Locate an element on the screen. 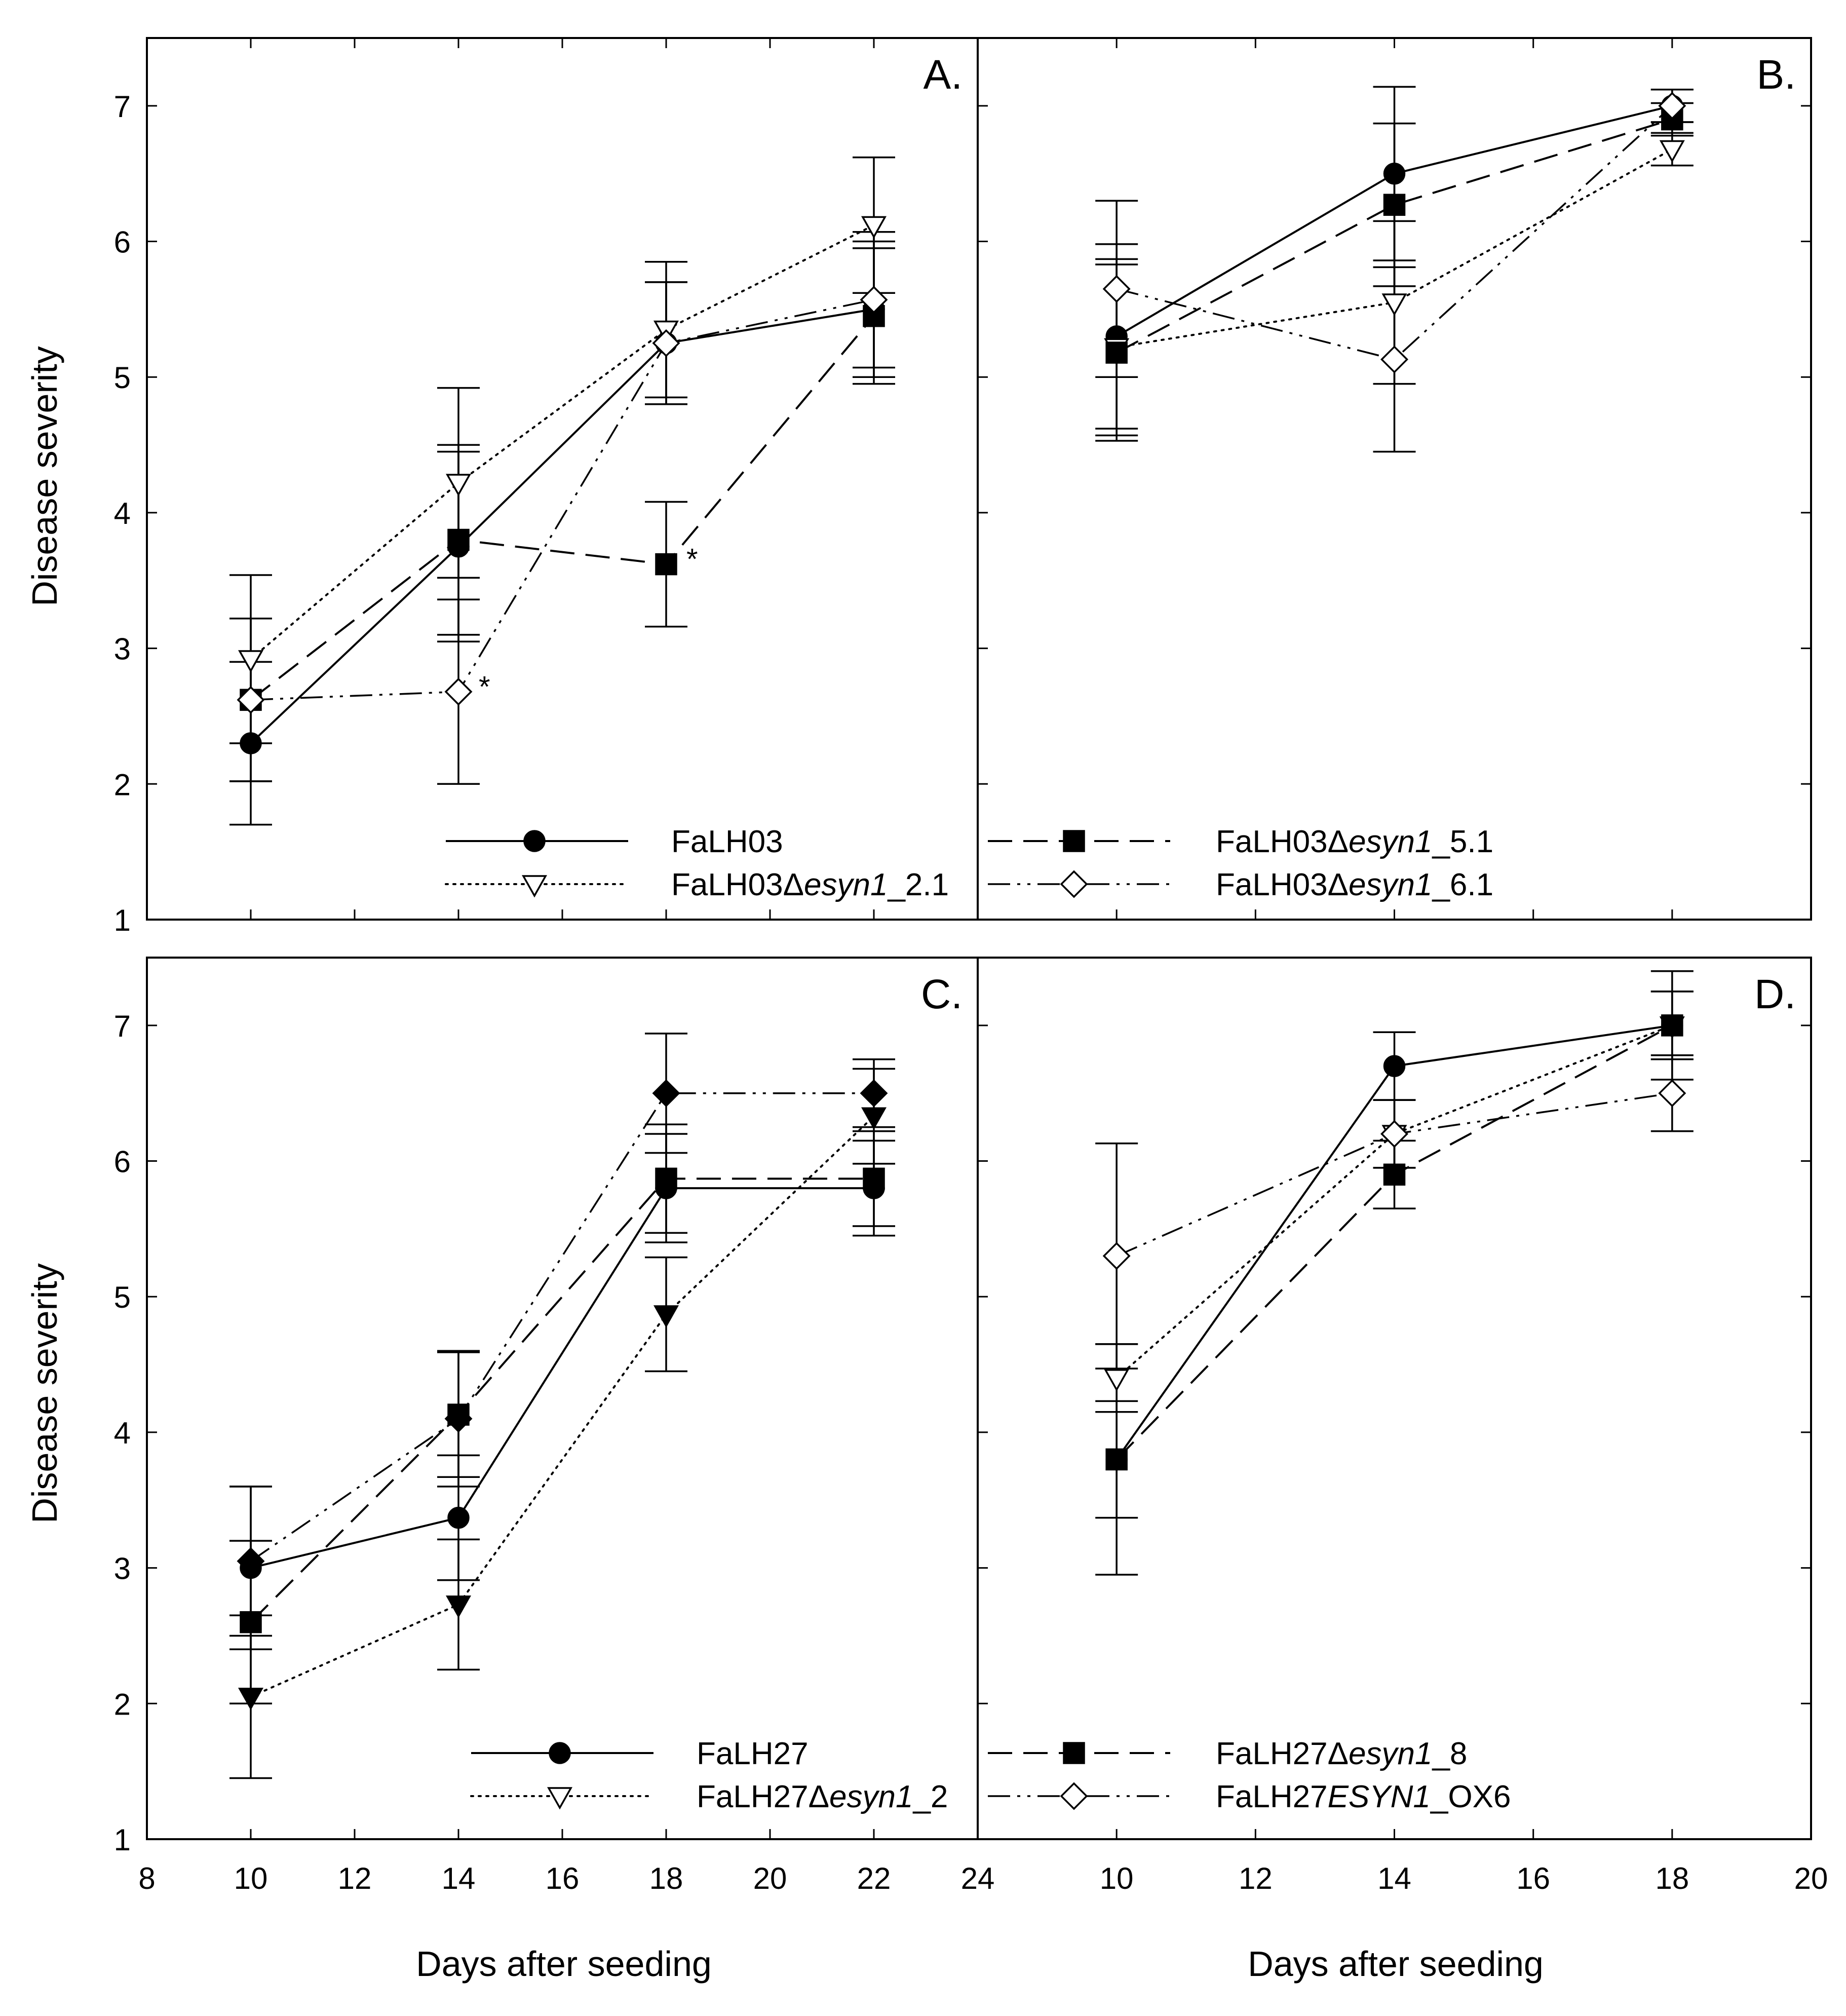 This screenshot has width=1846, height=2016. x-tick-label: 16 is located at coordinates (563, 1878).